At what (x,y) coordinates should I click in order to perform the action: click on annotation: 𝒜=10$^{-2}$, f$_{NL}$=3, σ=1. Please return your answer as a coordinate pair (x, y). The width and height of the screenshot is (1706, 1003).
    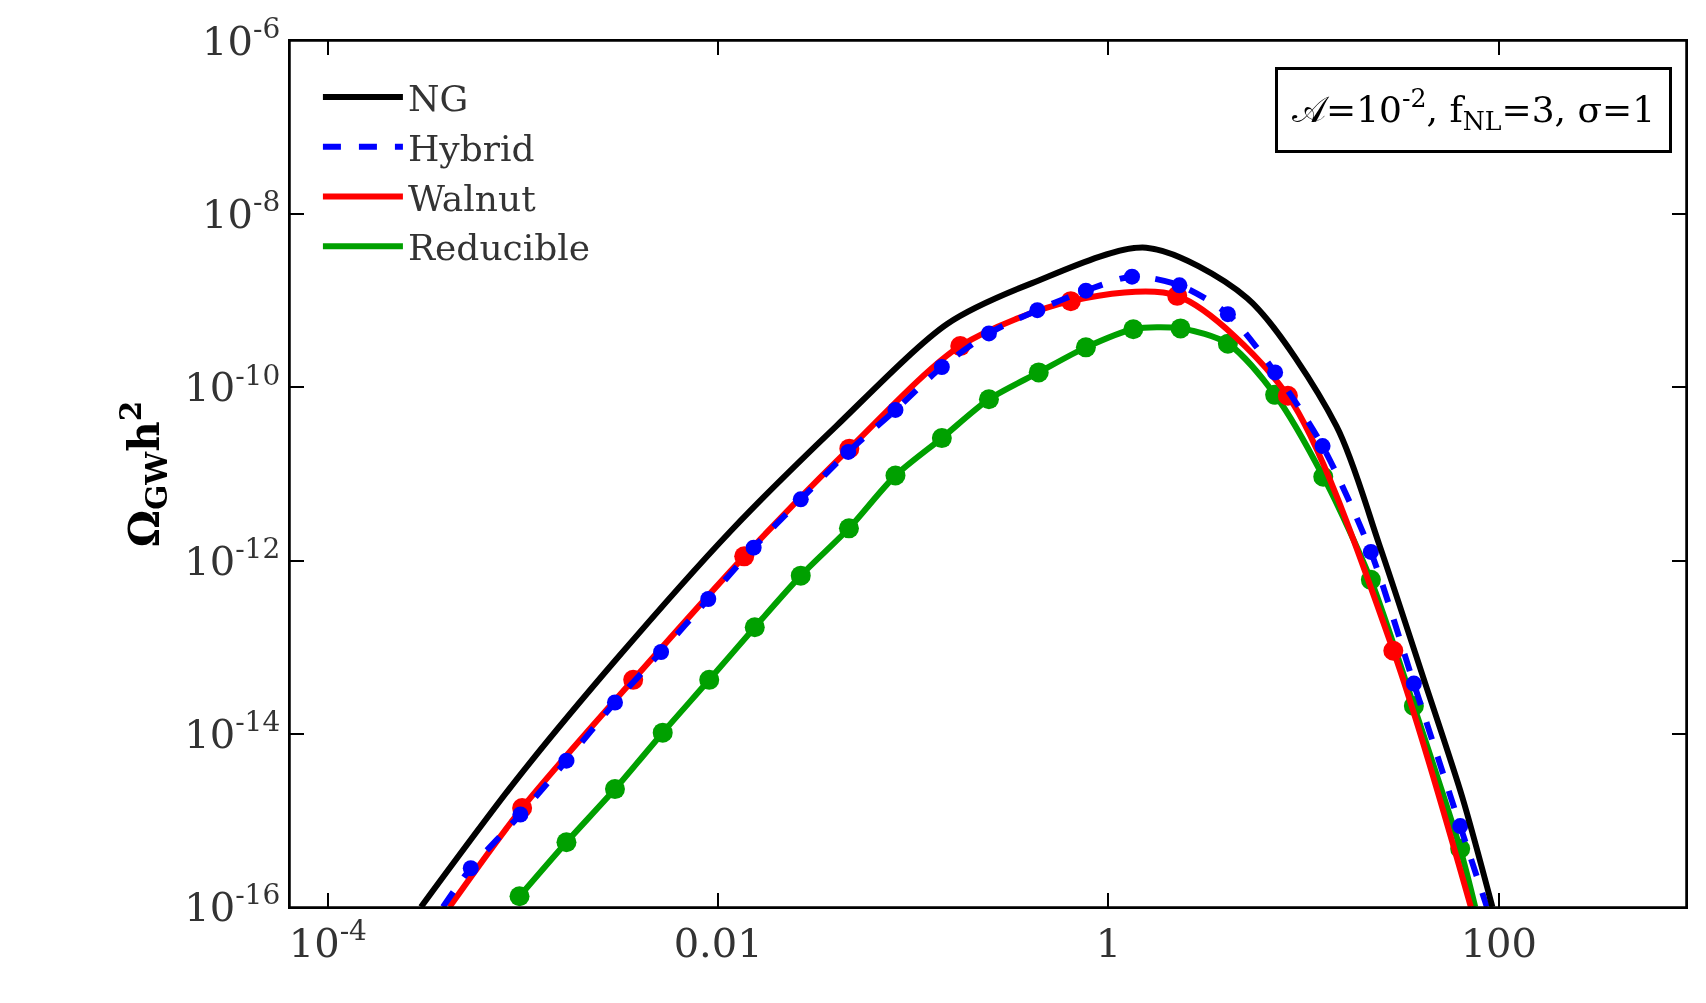
    Looking at the image, I should click on (1474, 110).